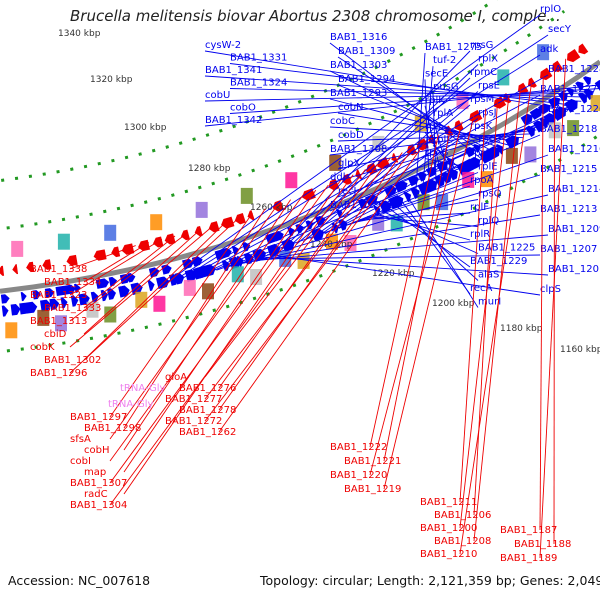 The width and height of the screenshot is (600, 600). I want to click on reverse-gene-label: BAB1_1338, so click(58, 269).